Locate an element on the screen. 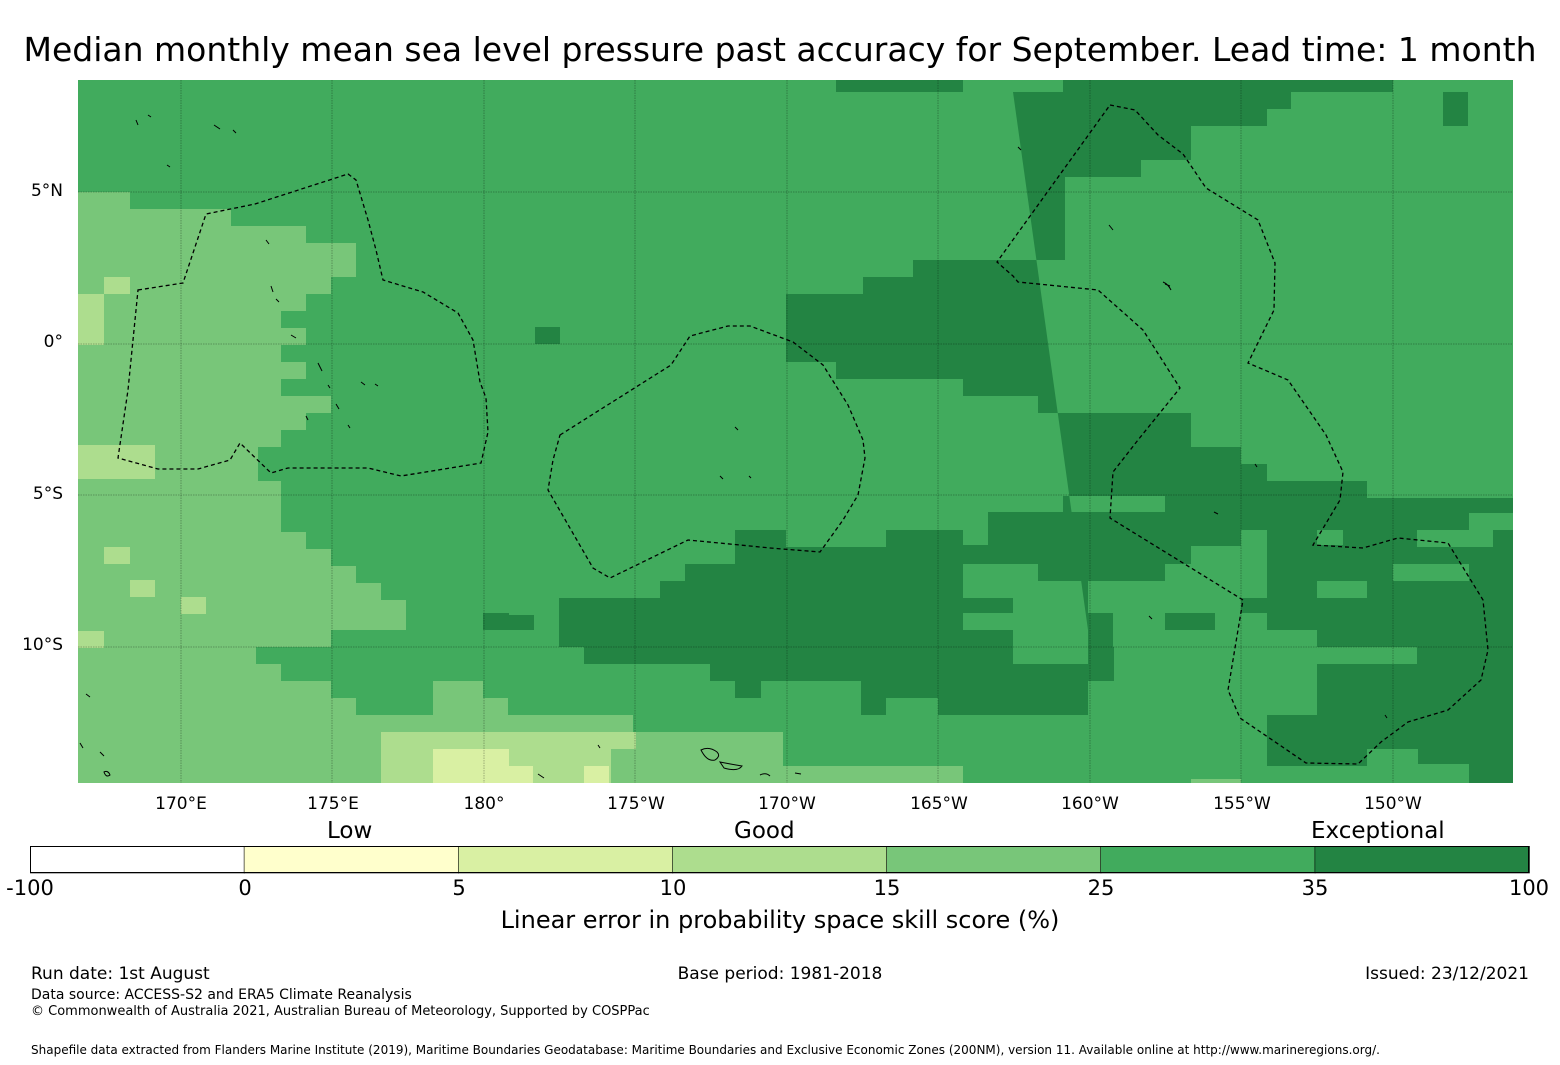 This screenshot has height=1065, width=1560. tick-label: 100 is located at coordinates (1529, 888).